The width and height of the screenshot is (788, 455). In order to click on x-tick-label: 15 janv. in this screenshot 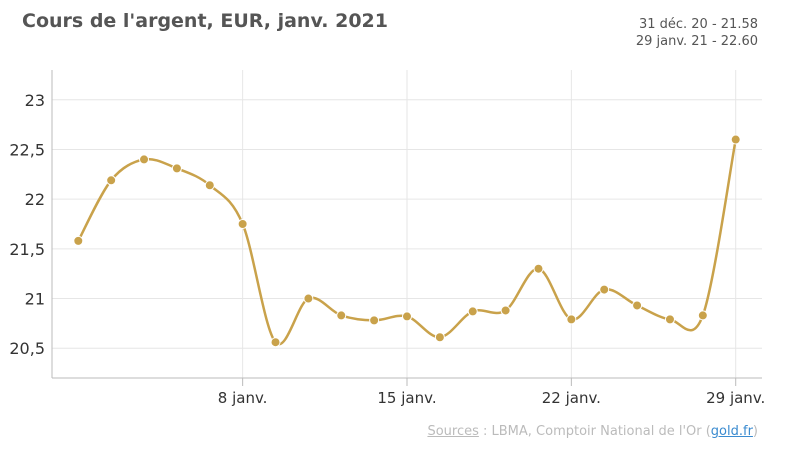, I will do `click(406, 398)`.